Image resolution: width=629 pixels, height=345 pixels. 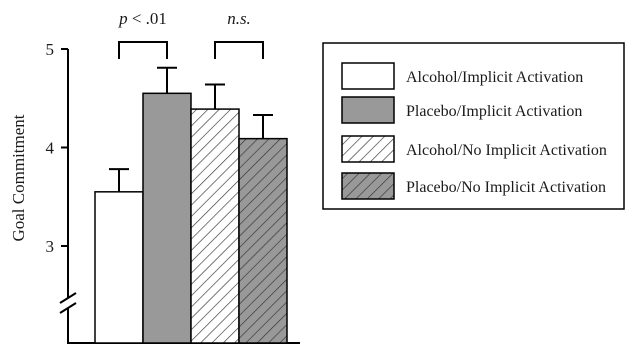 What do you see at coordinates (494, 111) in the screenshot?
I see `legend-label: Placebo/Implicit Activation` at bounding box center [494, 111].